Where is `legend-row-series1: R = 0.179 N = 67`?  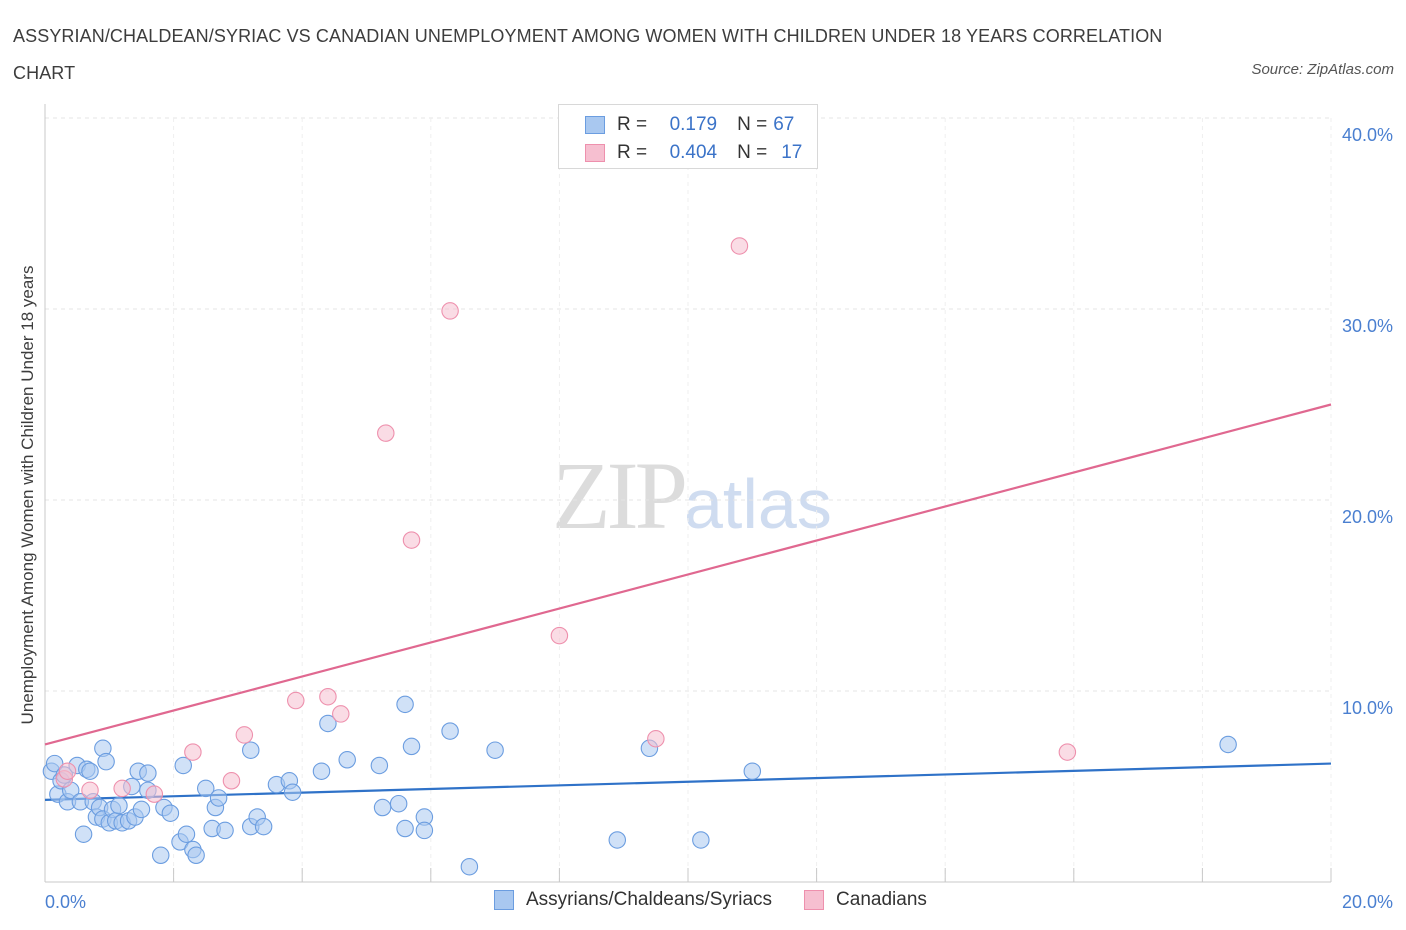
legend-row-series1: R = 0.179 N = 67 is located at coordinates (689, 125).